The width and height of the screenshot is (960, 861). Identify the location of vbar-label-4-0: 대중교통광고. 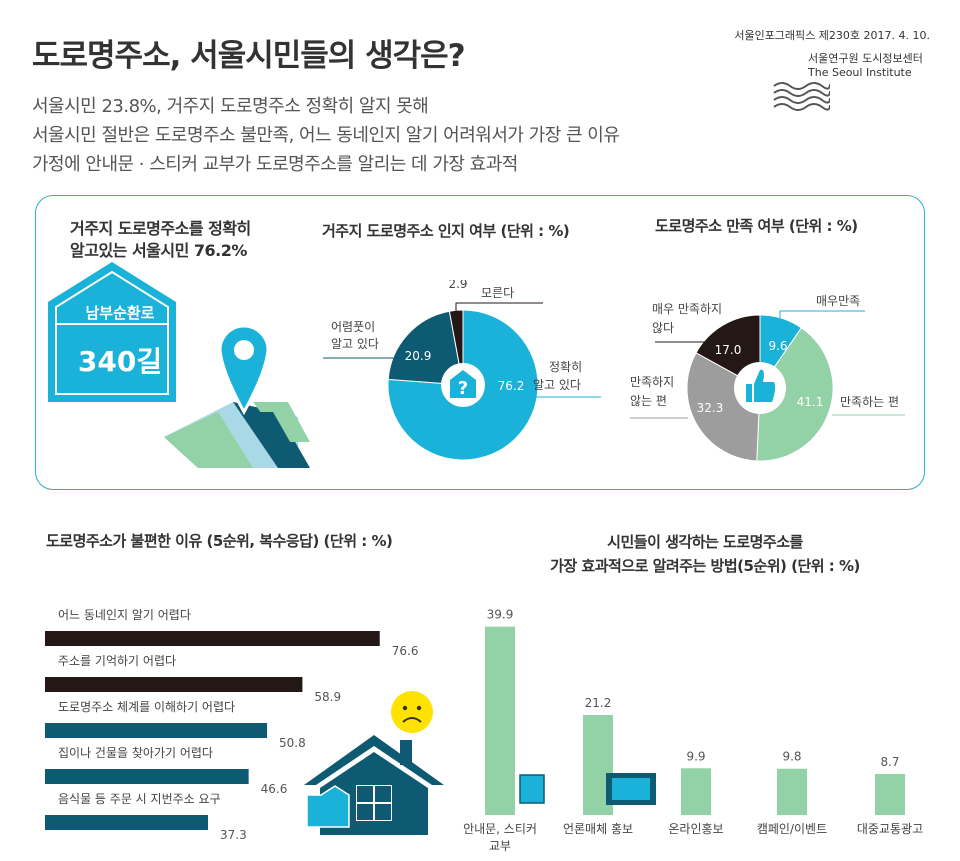
(890, 829).